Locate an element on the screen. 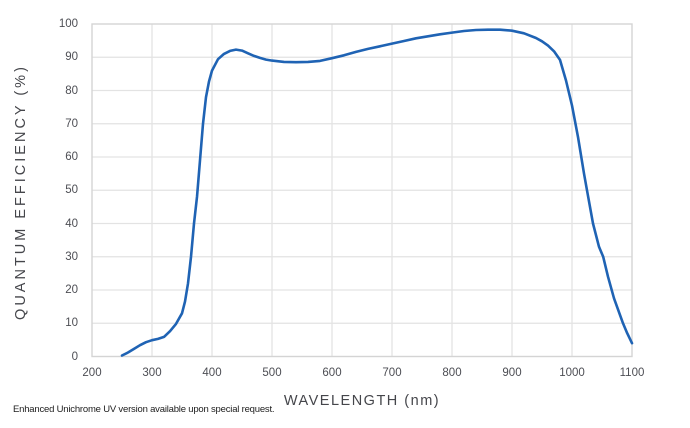 The image size is (690, 428). x-tick-label-600: 600 is located at coordinates (332, 372).